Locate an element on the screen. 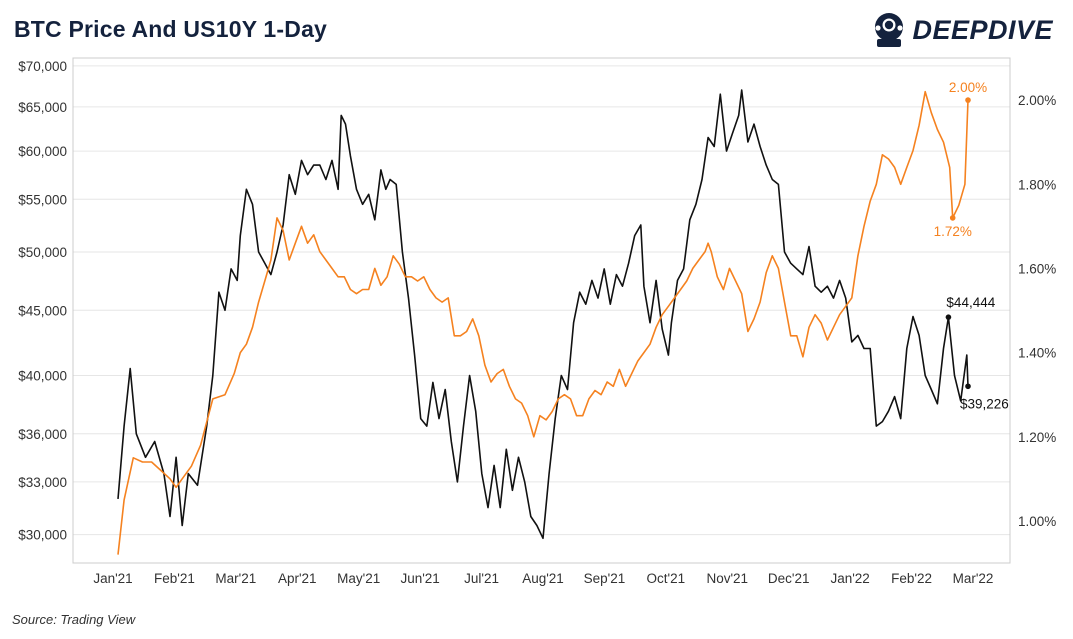 The height and width of the screenshot is (639, 1073). annotation-label: 2.00% is located at coordinates (968, 87).